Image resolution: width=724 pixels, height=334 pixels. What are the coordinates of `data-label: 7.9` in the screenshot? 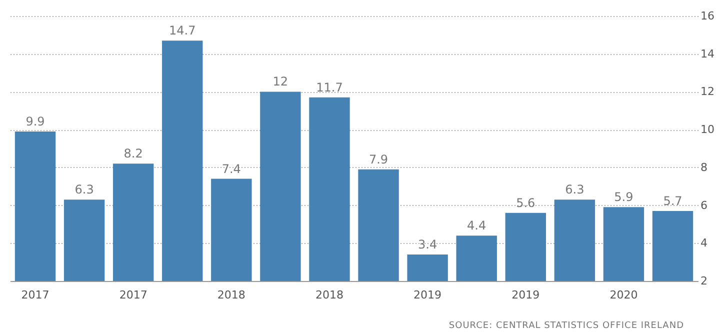 It's located at (378, 159).